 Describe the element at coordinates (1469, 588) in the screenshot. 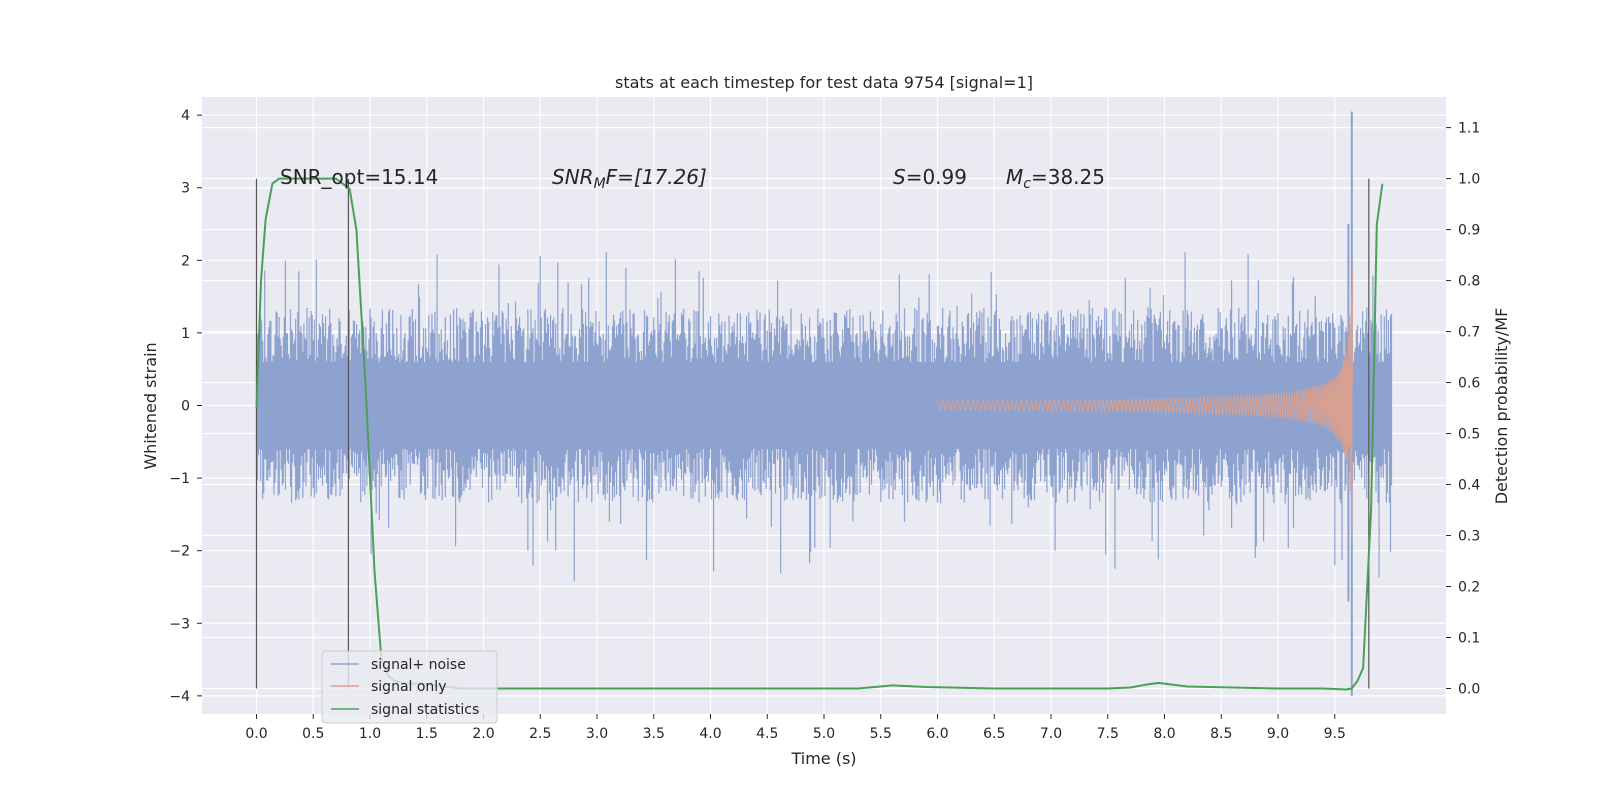

I see `right-y-tick-label: 0.2` at that location.